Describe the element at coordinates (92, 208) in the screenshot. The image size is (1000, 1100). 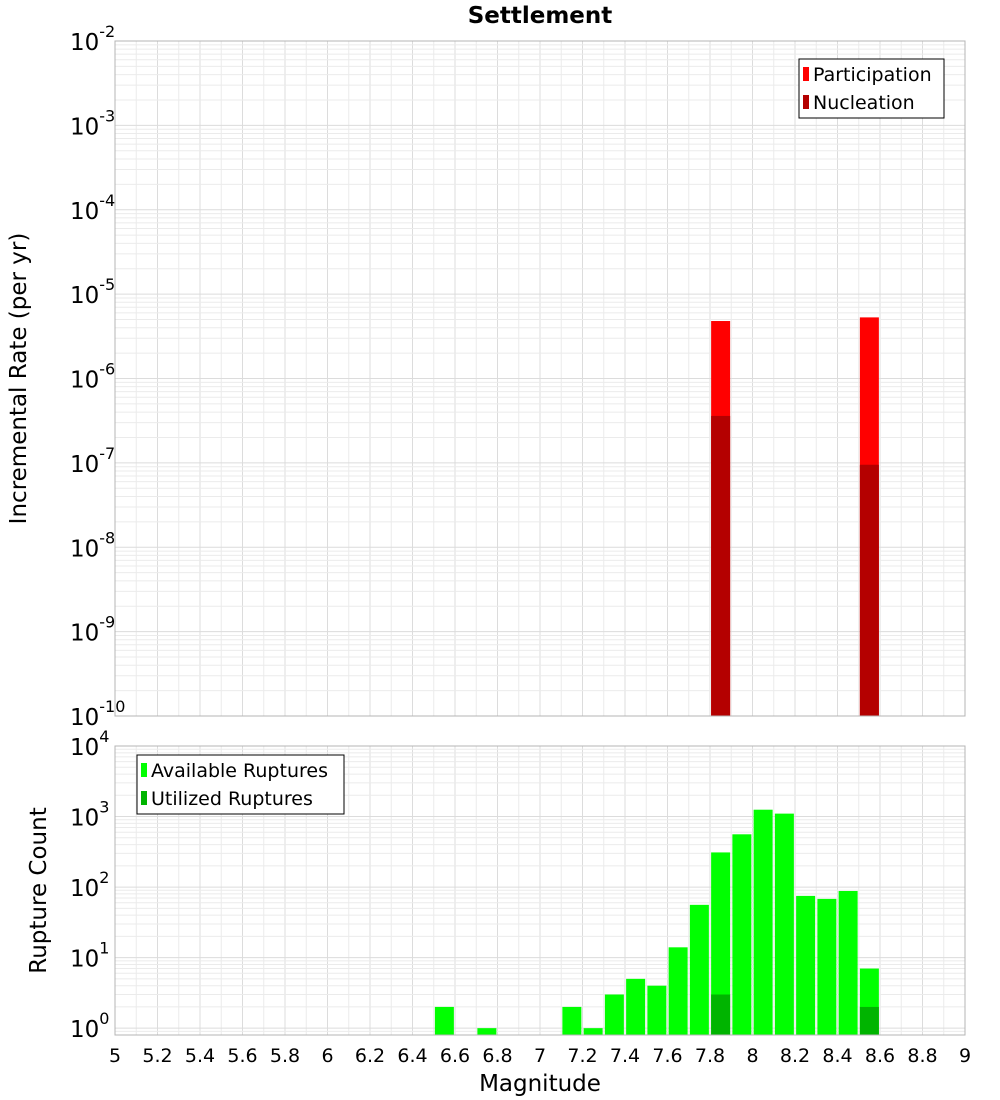
I see `y-tick-label: 10⁻⁴` at that location.